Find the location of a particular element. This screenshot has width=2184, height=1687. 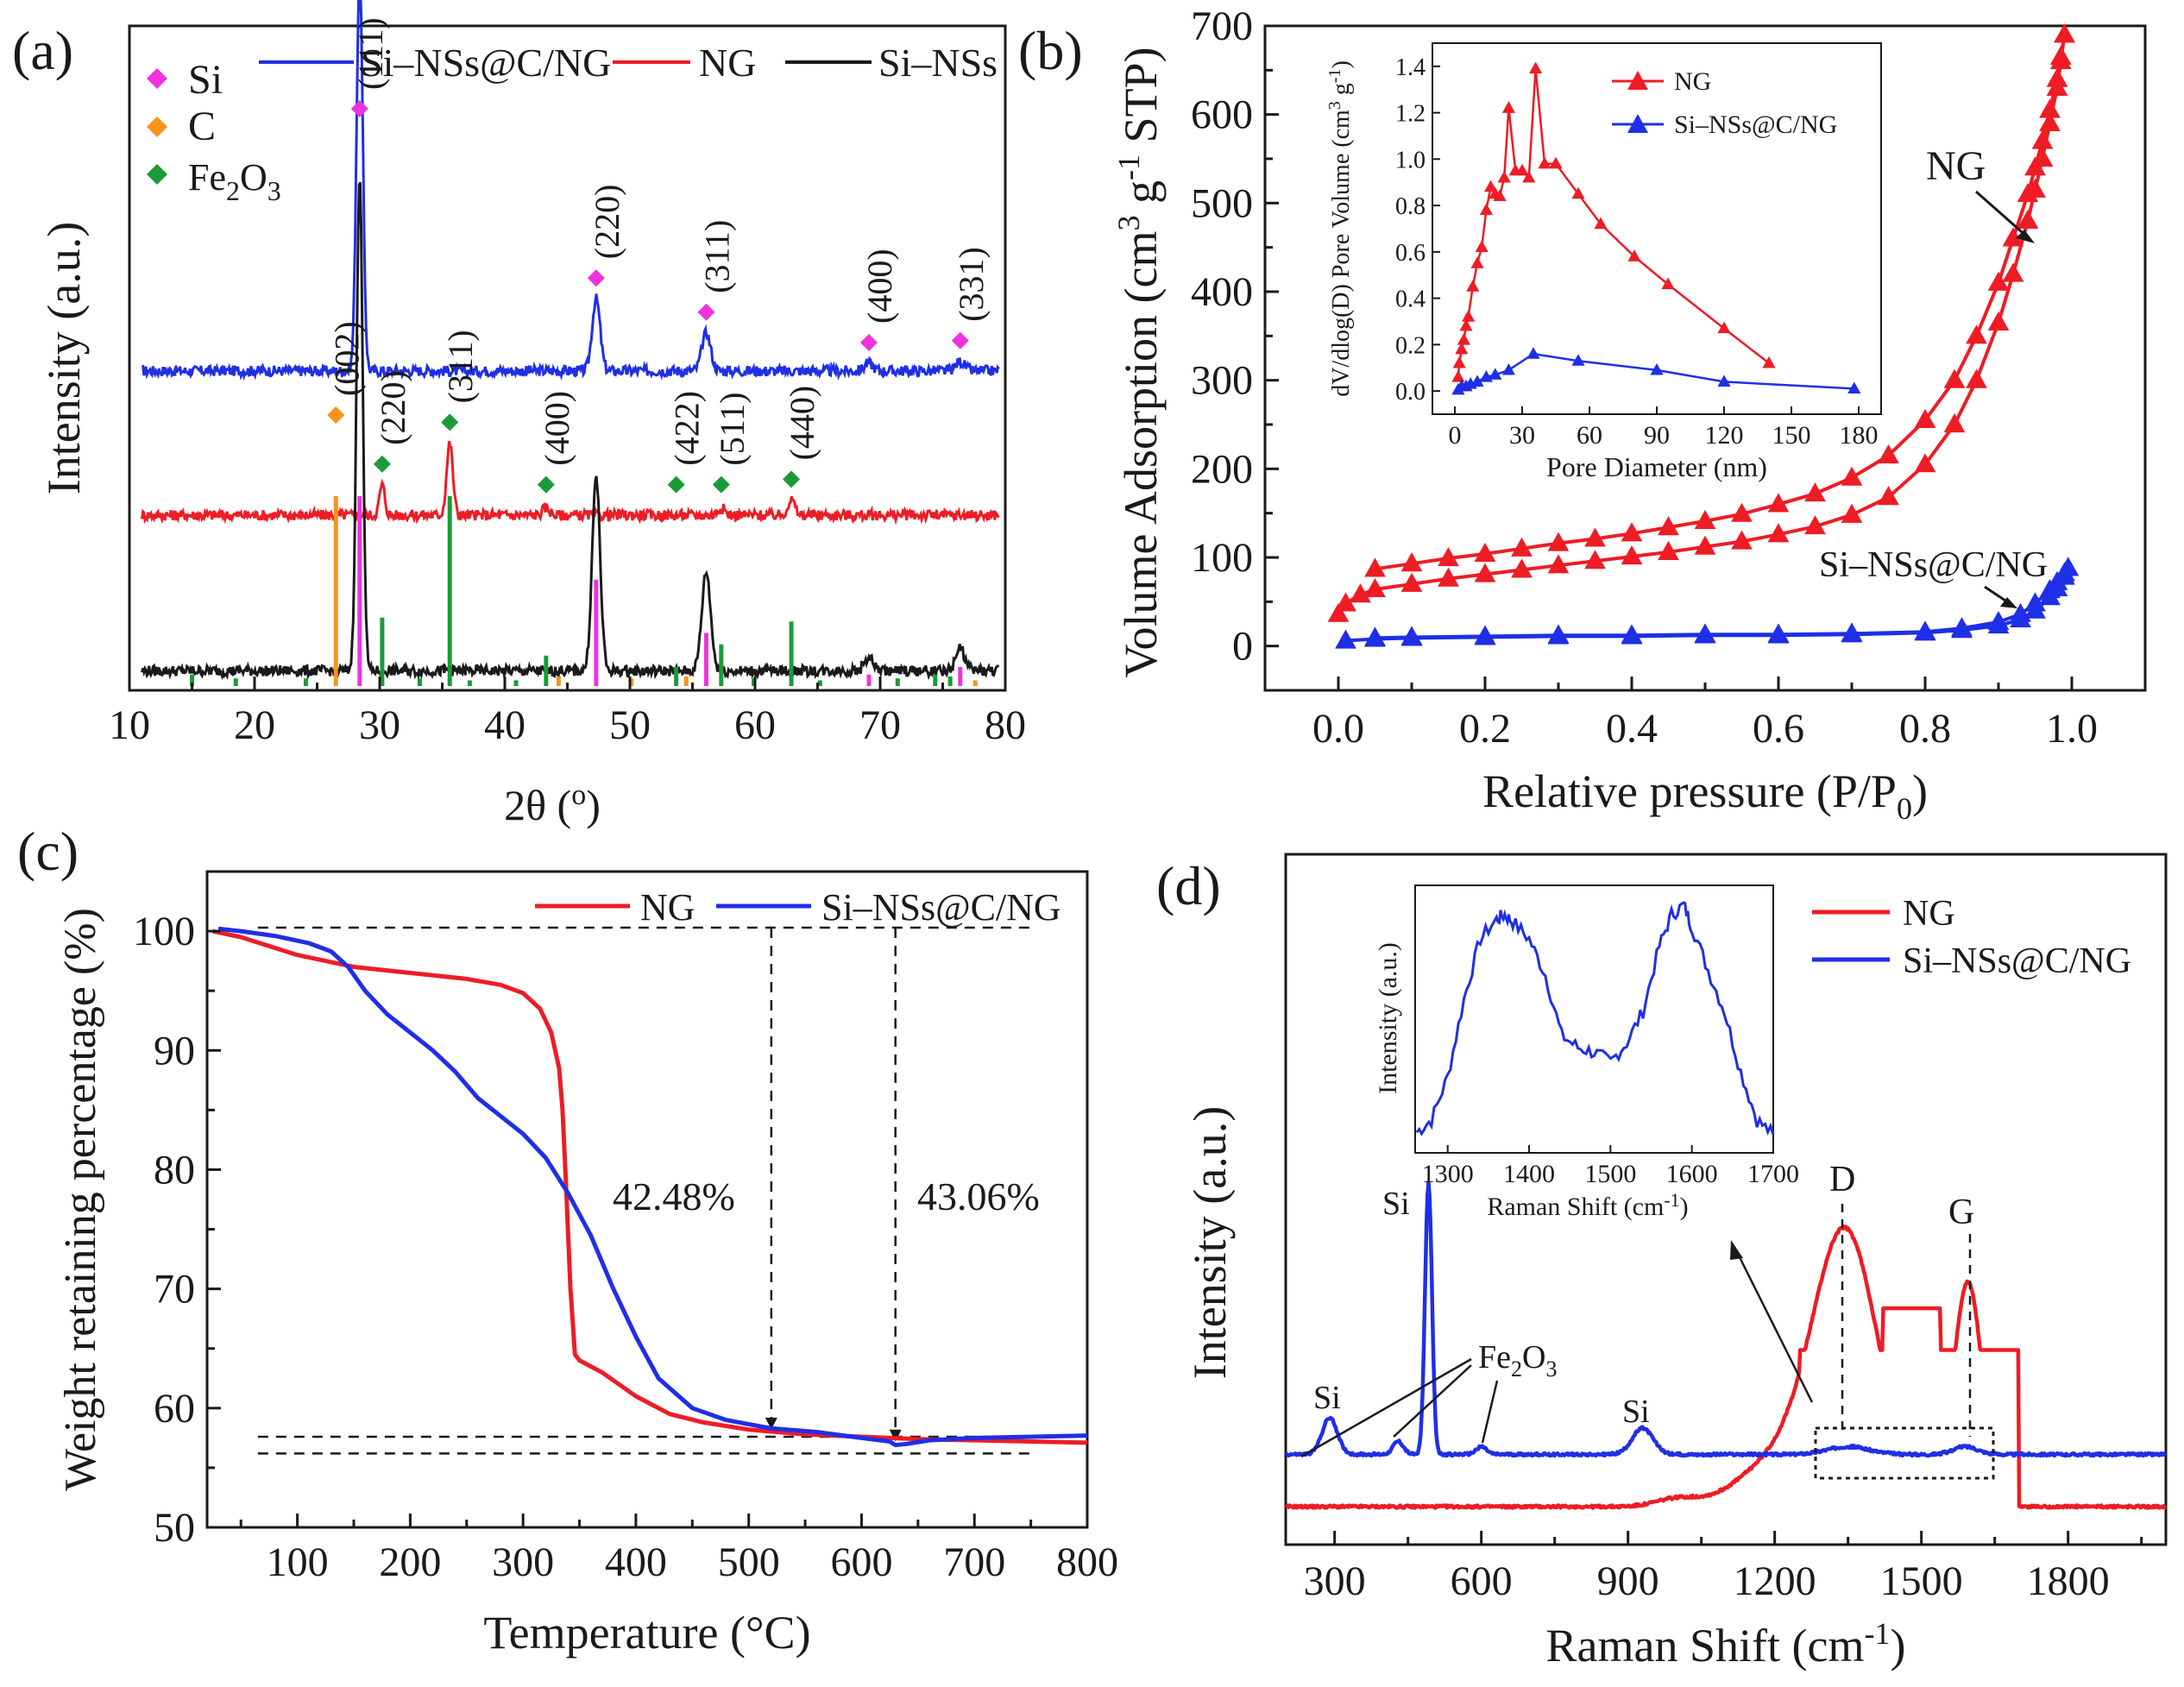

legend-label-ng: NG is located at coordinates (728, 63).